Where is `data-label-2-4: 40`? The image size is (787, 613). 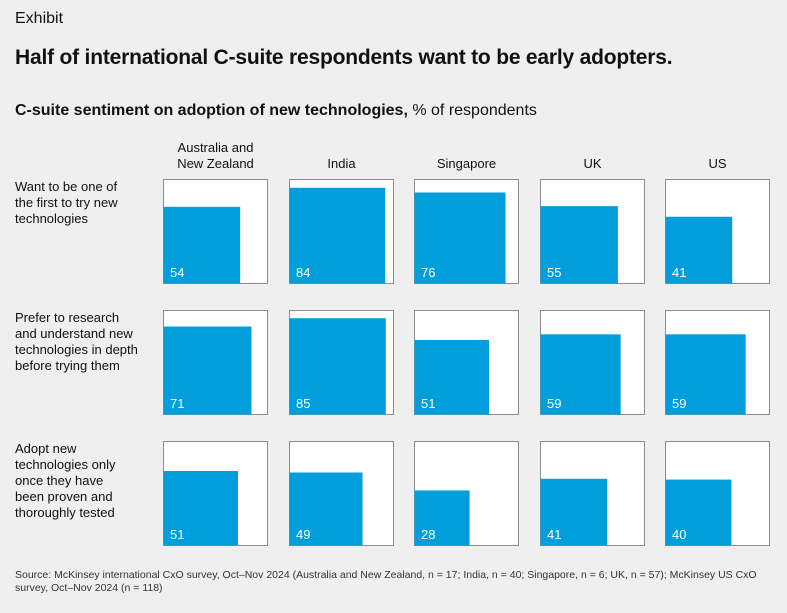 data-label-2-4: 40 is located at coordinates (679, 534).